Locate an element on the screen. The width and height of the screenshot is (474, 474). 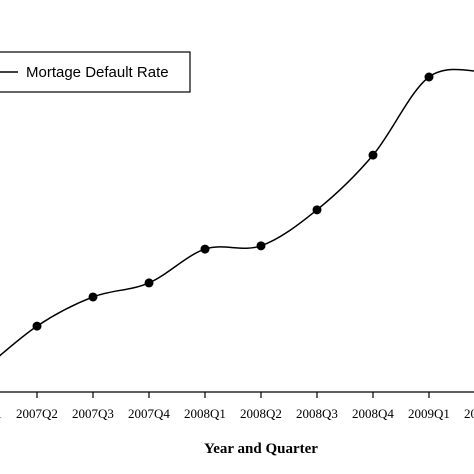
x-tick-label: 2008Q1 is located at coordinates (205, 413).